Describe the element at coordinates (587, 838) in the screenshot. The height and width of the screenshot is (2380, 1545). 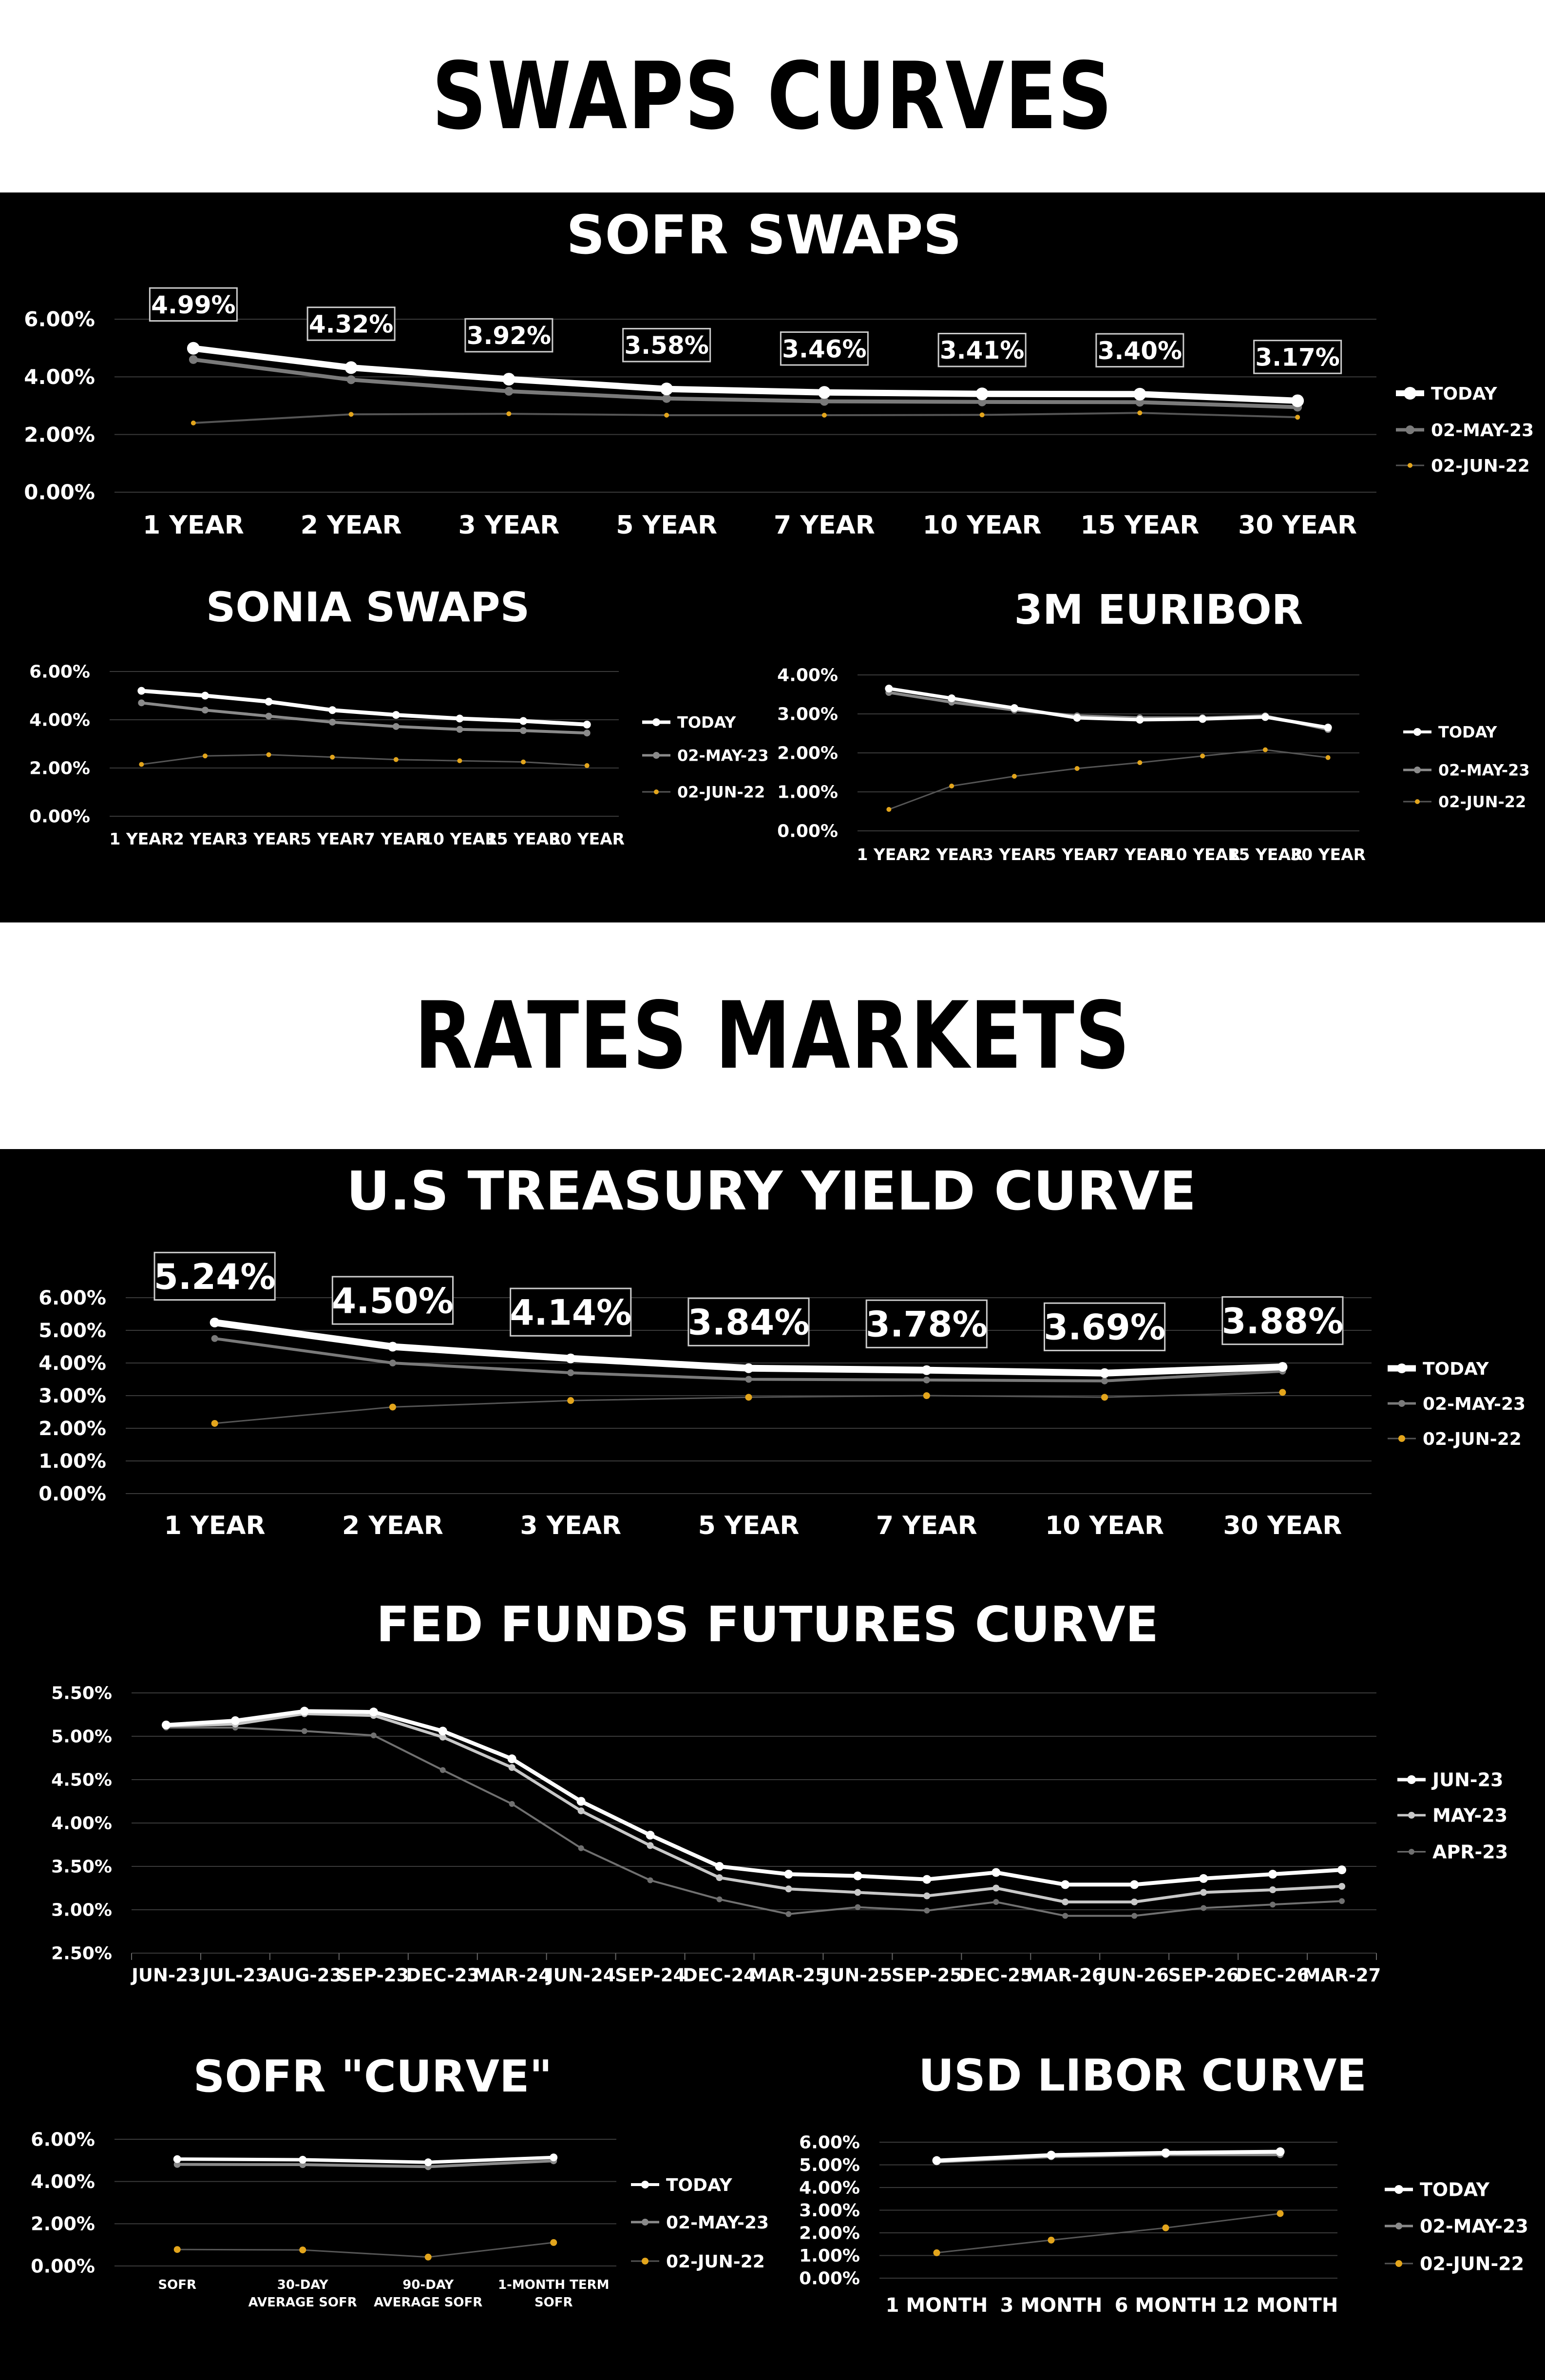
I see `sonia_swaps-category-label: 30 YEAR` at that location.